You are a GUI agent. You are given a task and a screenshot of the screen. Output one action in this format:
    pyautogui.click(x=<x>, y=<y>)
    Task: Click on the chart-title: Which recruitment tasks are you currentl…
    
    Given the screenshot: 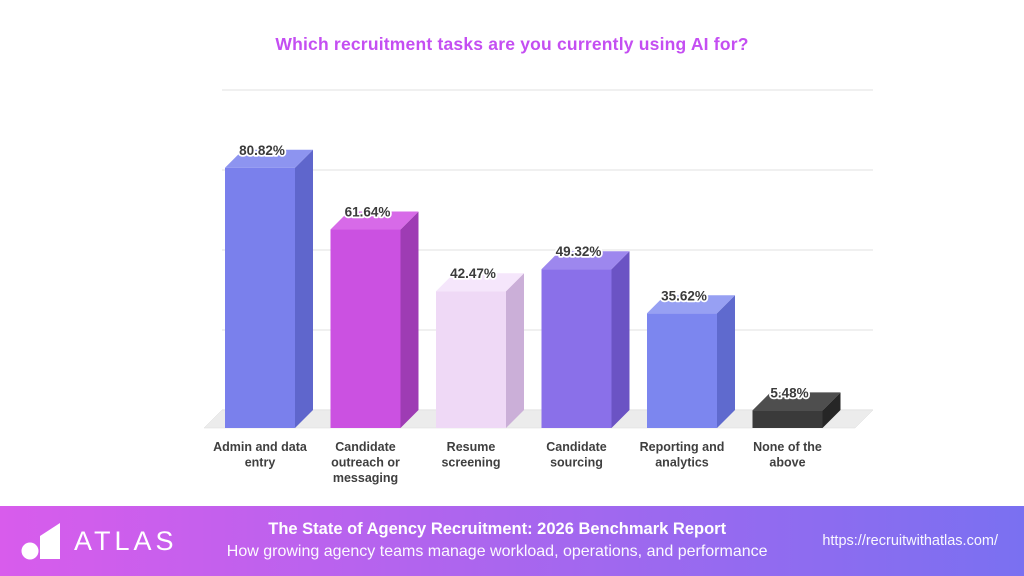 What is the action you would take?
    pyautogui.click(x=512, y=44)
    